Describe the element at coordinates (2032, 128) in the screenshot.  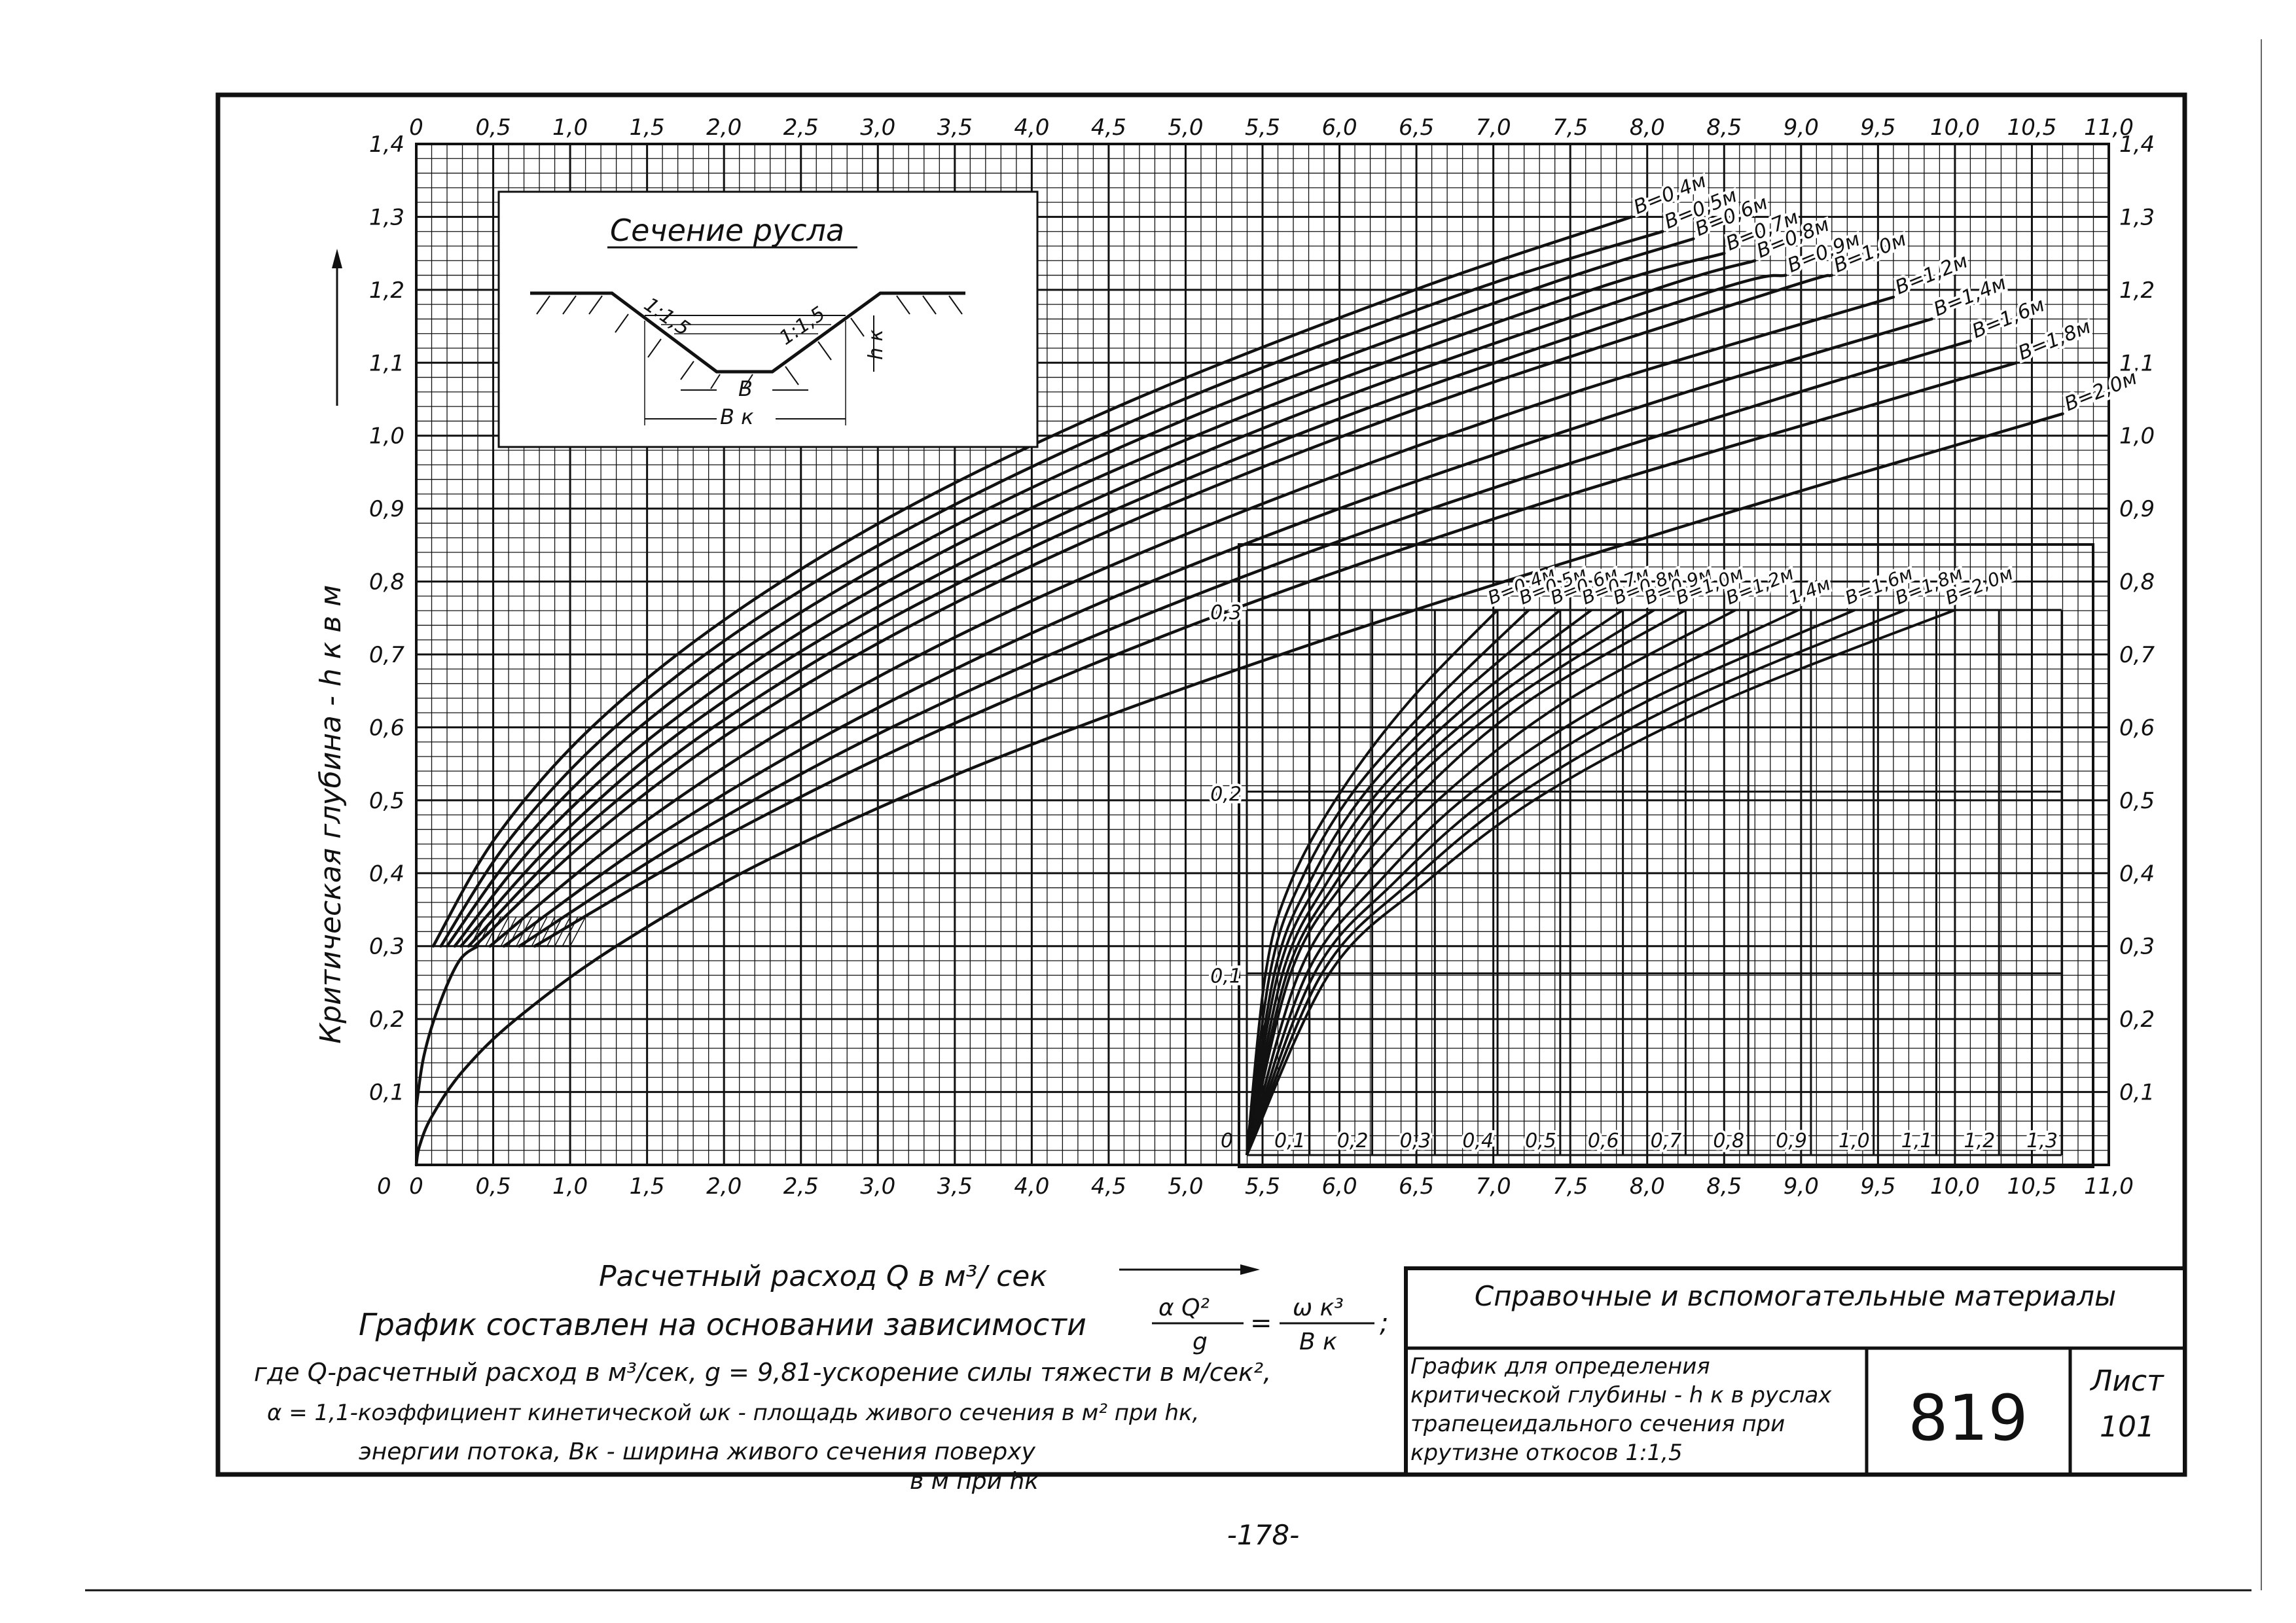
I see `x-tick-top: 10,5` at that location.